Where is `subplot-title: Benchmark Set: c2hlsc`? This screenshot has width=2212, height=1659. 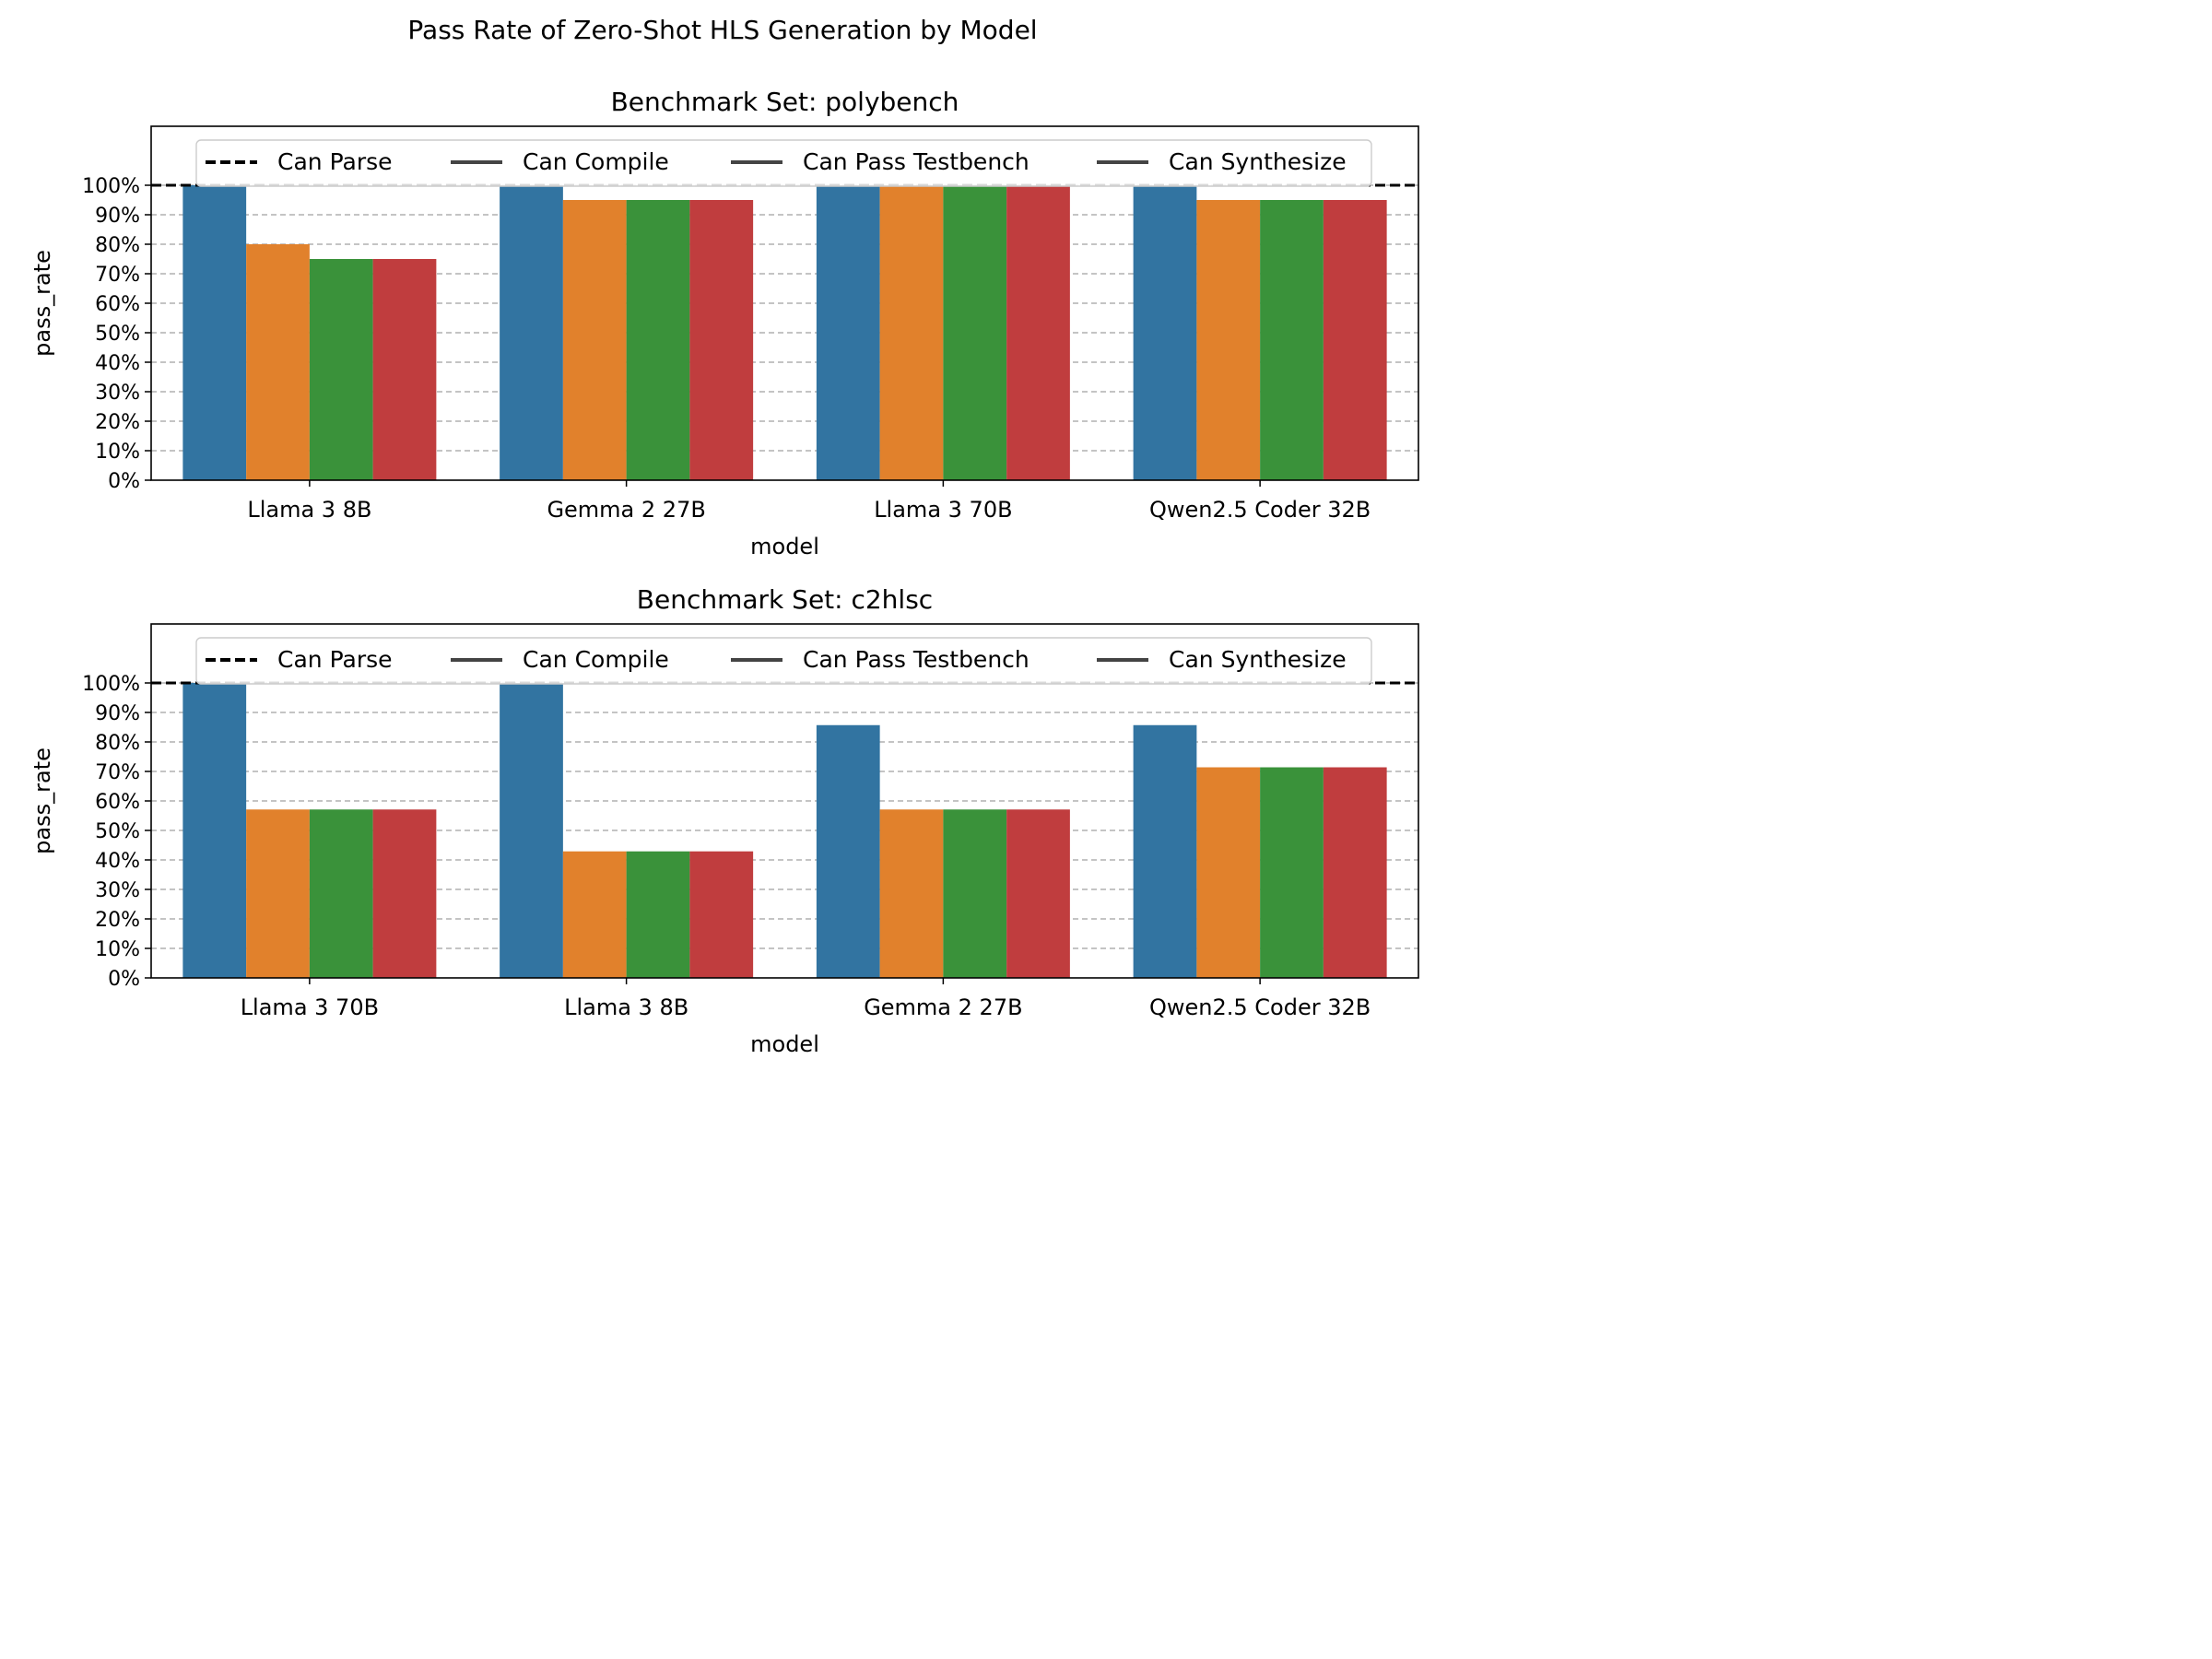
subplot-title: Benchmark Set: c2hlsc is located at coordinates (785, 599).